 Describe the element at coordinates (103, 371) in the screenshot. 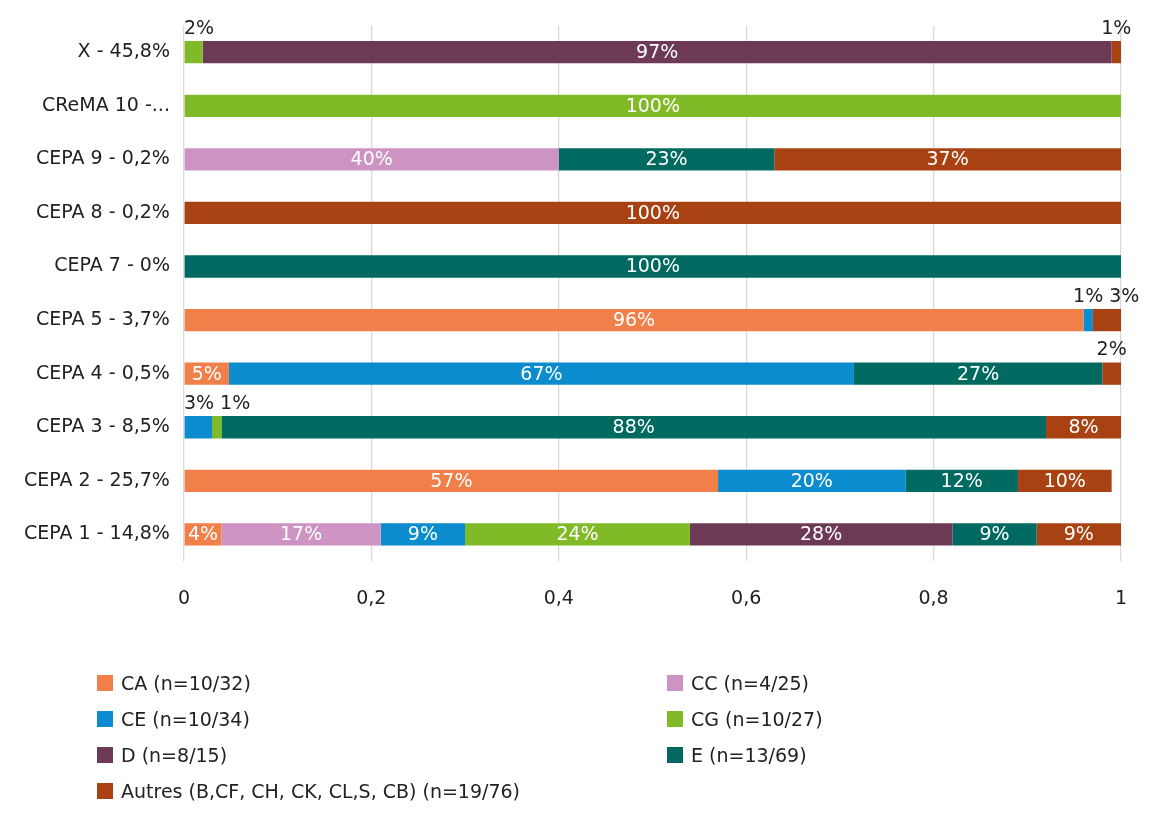

I see `y-tick-label: CEPA 4 - 0,5%` at that location.